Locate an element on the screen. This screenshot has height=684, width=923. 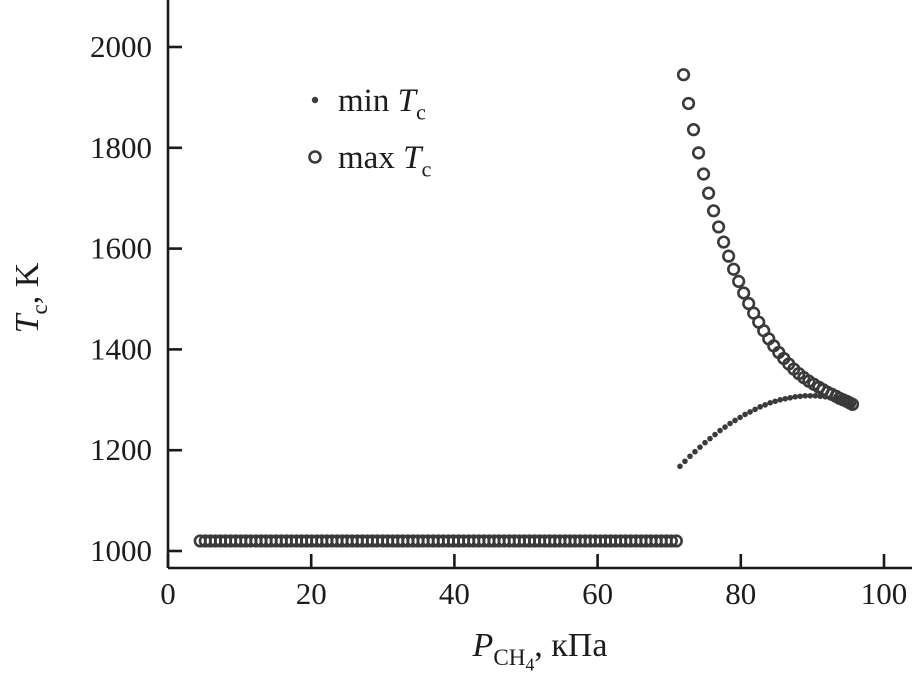
legend-label-min-tc: min Tc is located at coordinates (382, 104).